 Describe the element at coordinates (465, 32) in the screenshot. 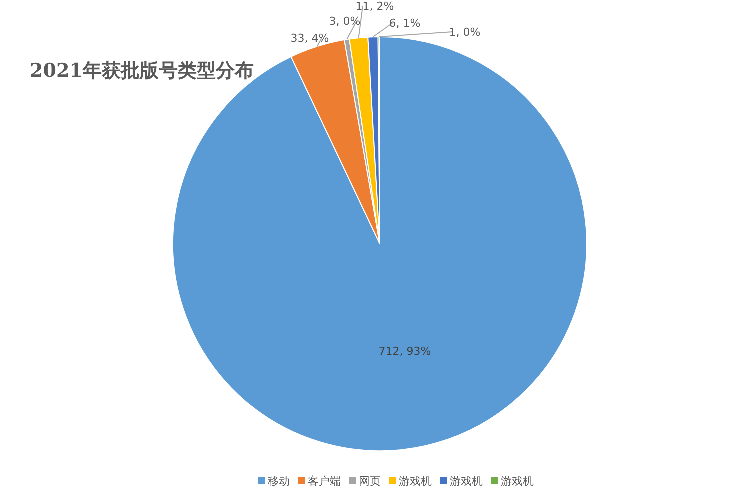

I see `data-label: 1, 0%` at that location.